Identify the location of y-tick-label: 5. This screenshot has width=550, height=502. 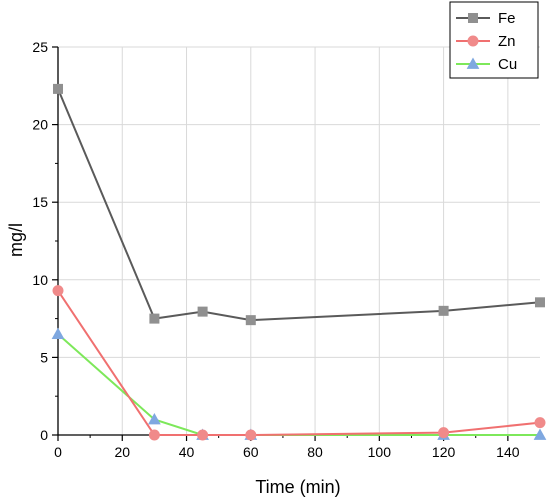
(44, 357).